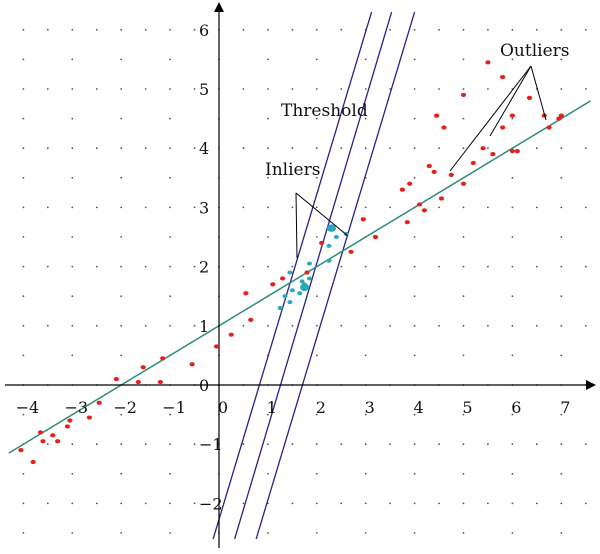 This screenshot has height=554, width=600. What do you see at coordinates (322, 214) in the screenshot?
I see `inliers-pointer-line` at bounding box center [322, 214].